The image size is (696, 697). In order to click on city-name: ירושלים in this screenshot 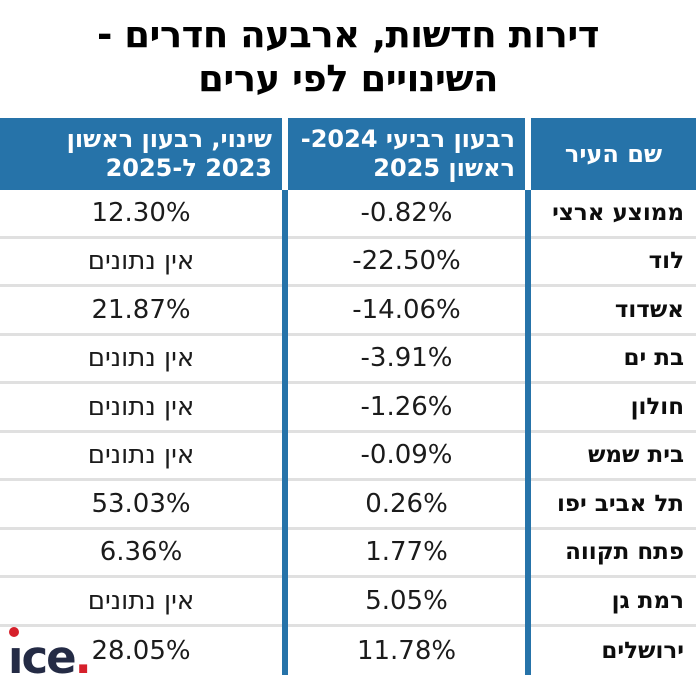, I will do `click(613, 650)`.